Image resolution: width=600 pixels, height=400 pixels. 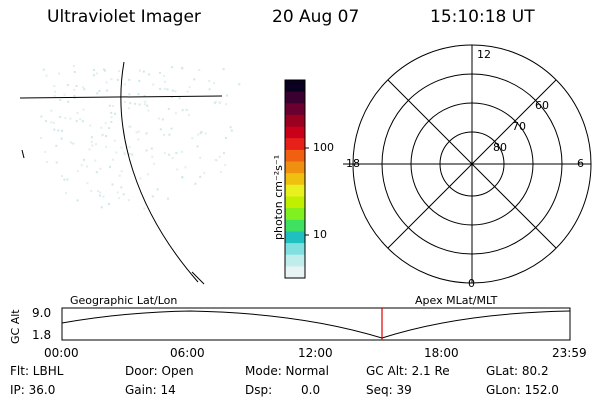 I want to click on altitude-curve, so click(x=316, y=324).